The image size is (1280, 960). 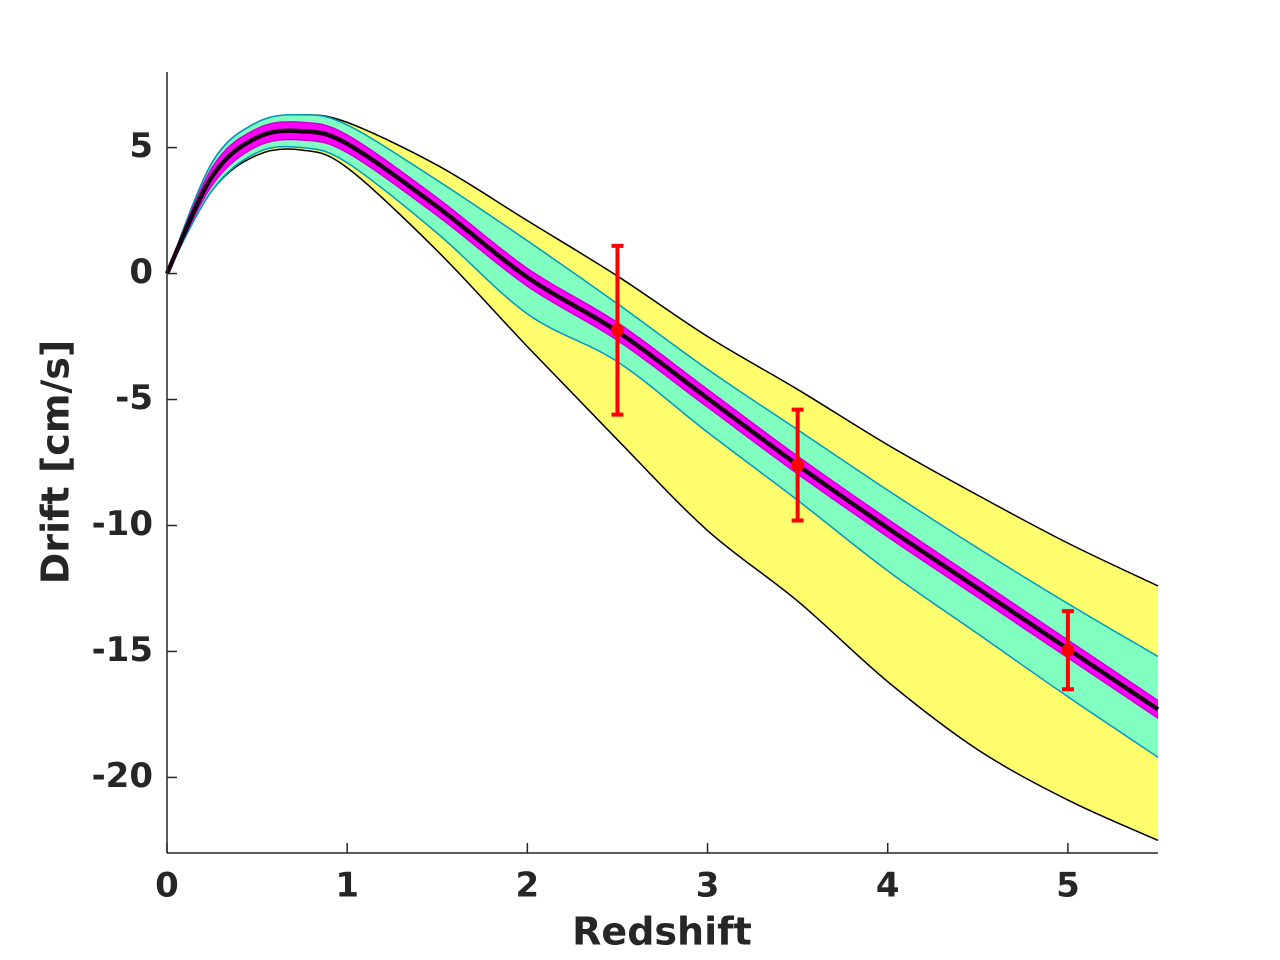 What do you see at coordinates (167, 886) in the screenshot?
I see `x-tick-label: 0` at bounding box center [167, 886].